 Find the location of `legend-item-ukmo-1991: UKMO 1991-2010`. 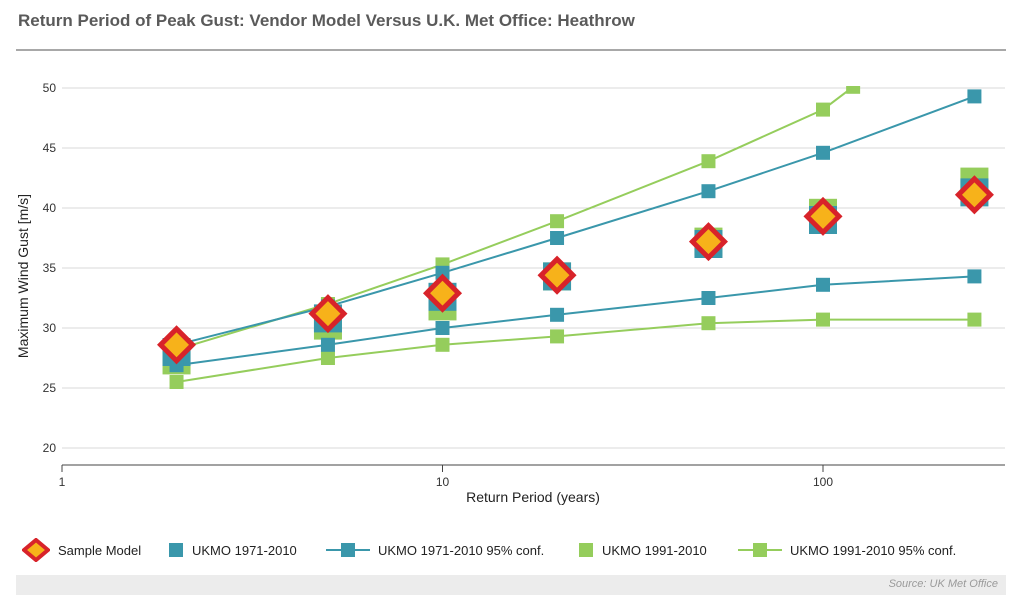

legend-item-ukmo-1991: UKMO 1991-2010 is located at coordinates (642, 550).